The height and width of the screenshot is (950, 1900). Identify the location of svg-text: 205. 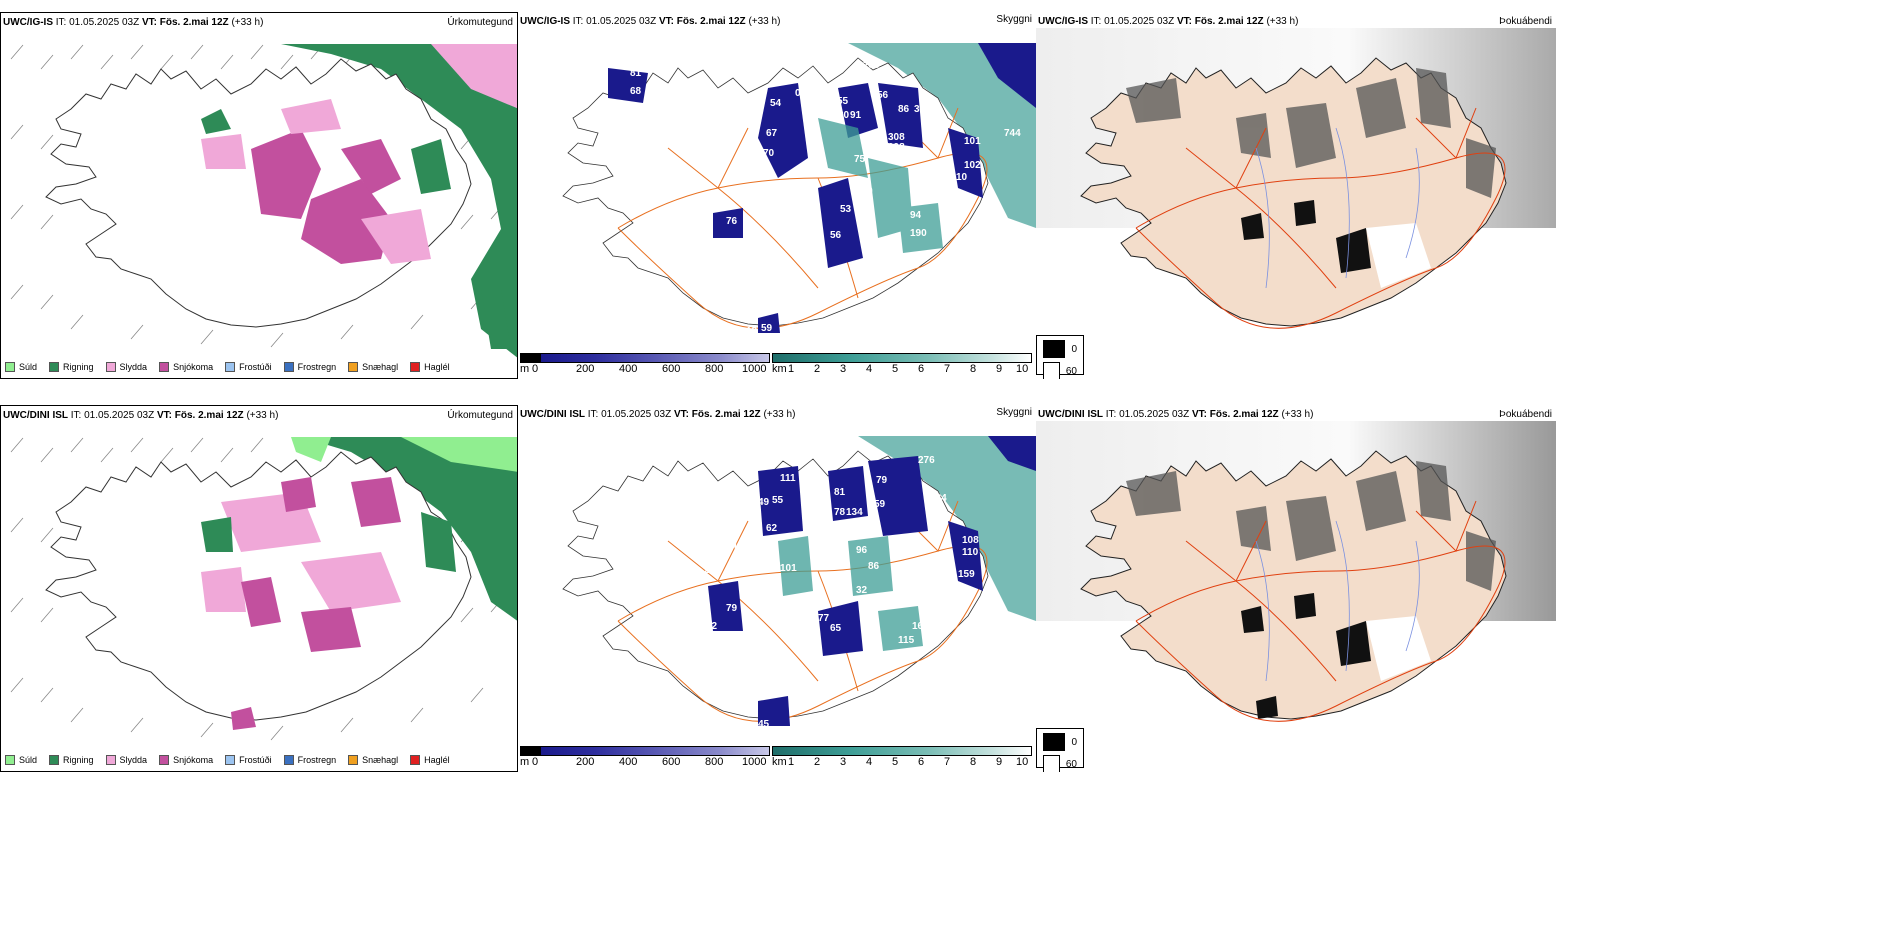
(906, 546).